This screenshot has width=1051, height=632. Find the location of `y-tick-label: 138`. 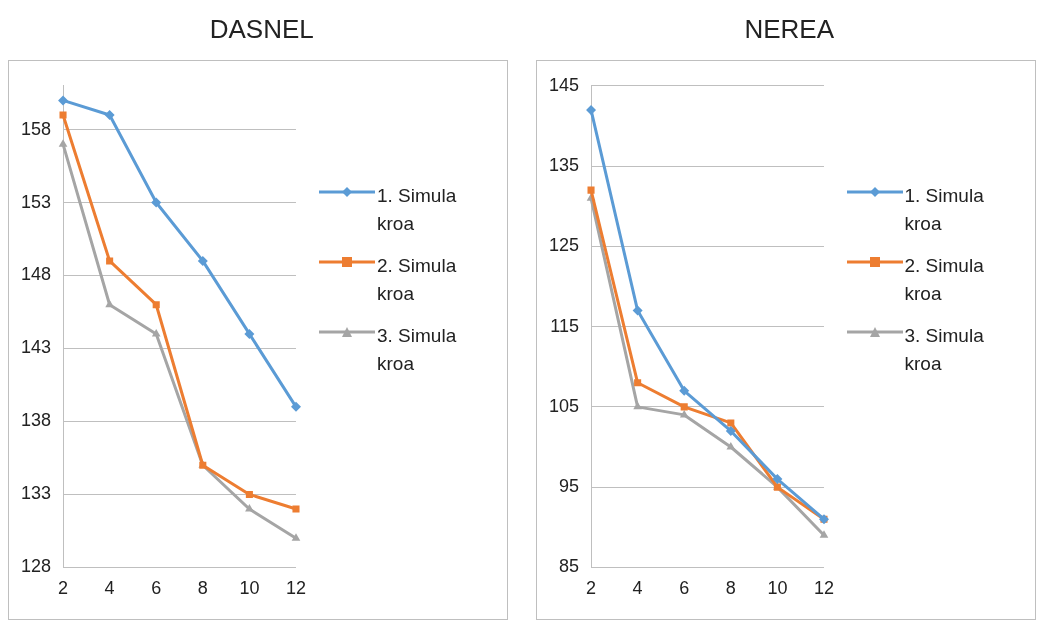

y-tick-label: 138 is located at coordinates (36, 420).